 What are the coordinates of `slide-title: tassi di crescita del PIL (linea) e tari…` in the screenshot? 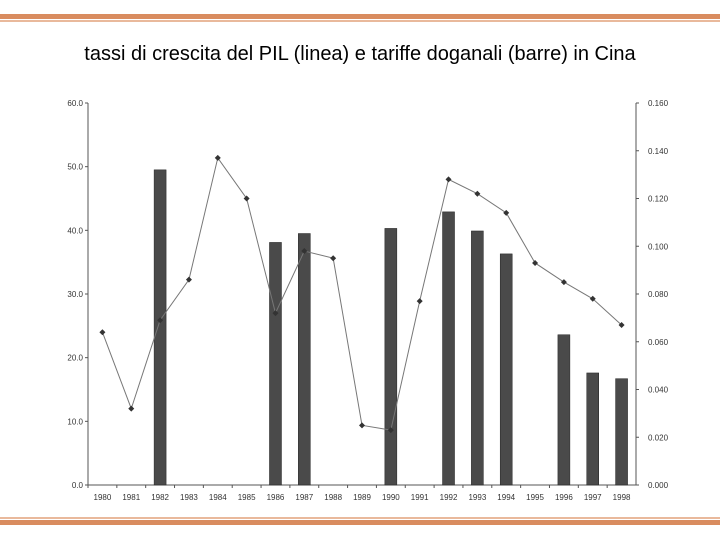 It's located at (360, 54).